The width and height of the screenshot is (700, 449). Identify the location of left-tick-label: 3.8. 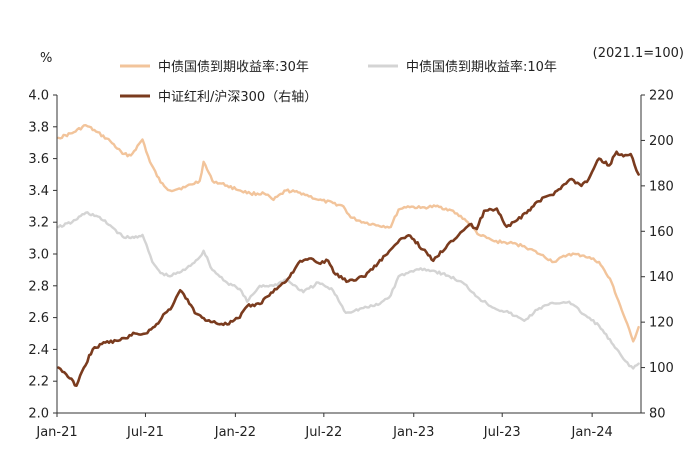
(38, 127).